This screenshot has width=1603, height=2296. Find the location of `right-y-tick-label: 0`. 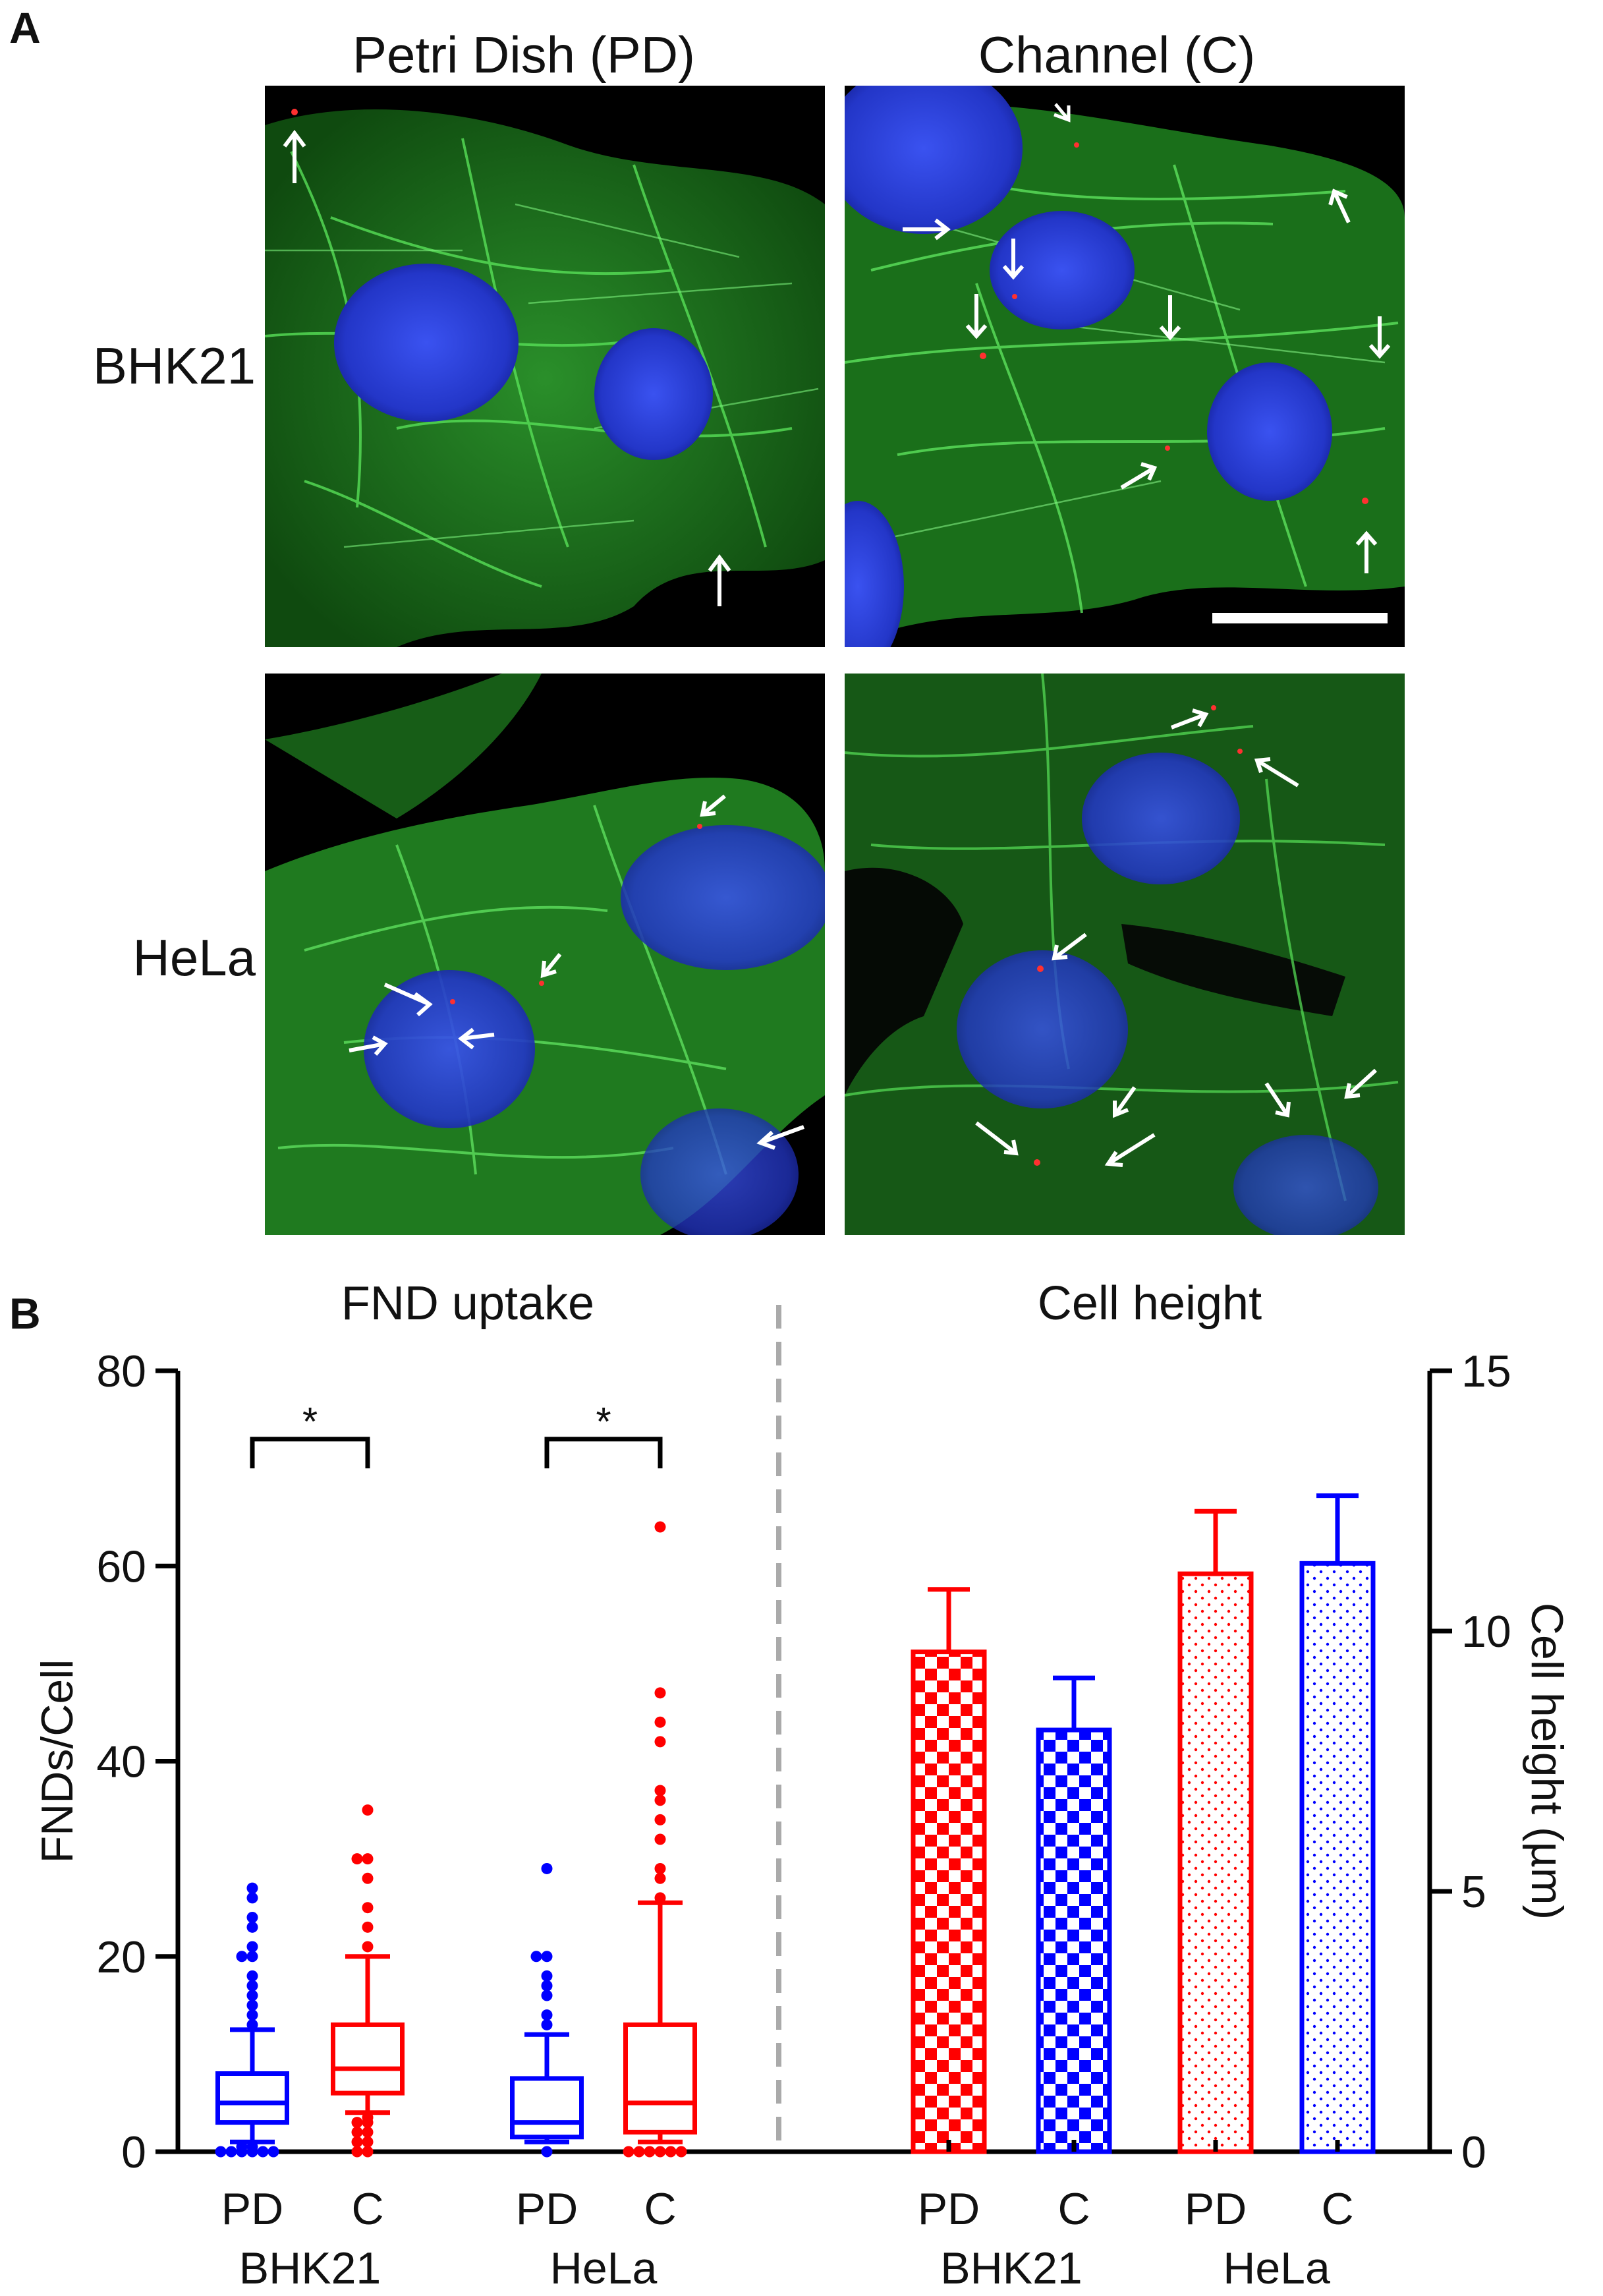

right-y-tick-label: 0 is located at coordinates (1473, 2152).